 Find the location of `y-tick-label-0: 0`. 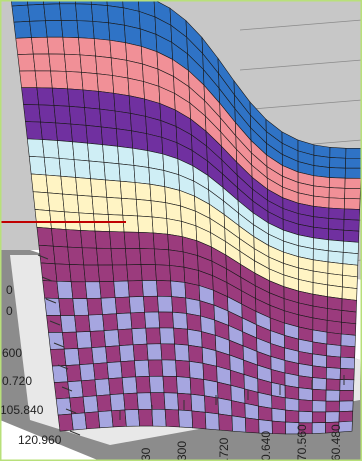

y-tick-label-0: 0 is located at coordinates (9, 290).